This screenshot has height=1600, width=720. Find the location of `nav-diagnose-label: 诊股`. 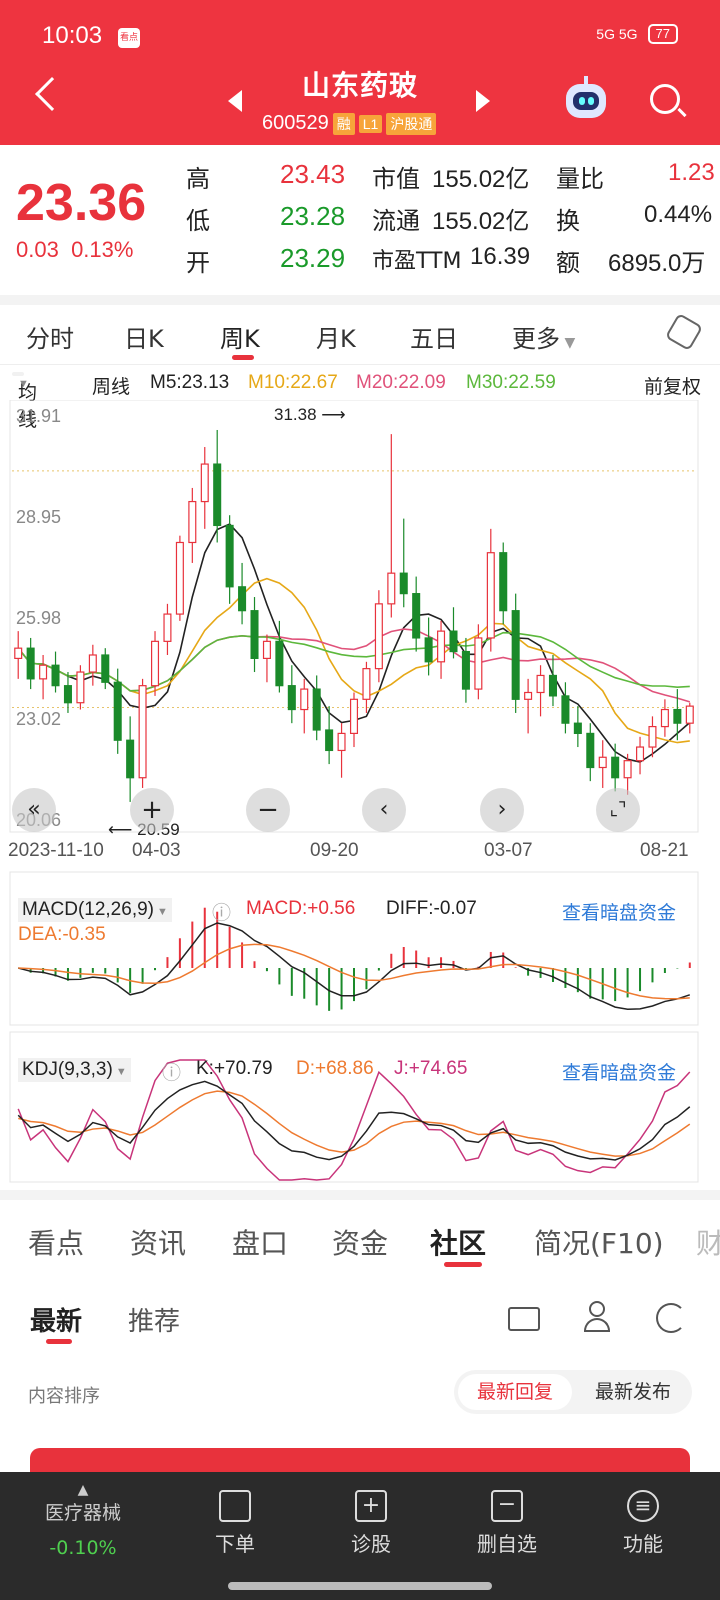

nav-diagnose-label: 诊股 is located at coordinates (371, 1544).